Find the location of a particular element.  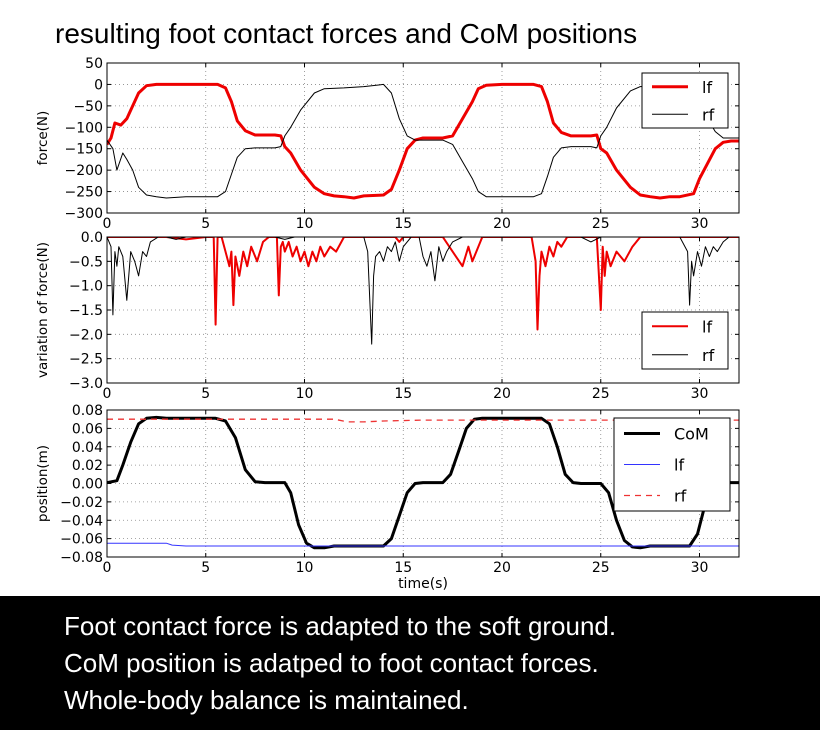

y-tick-label: −200 is located at coordinates (84, 171).